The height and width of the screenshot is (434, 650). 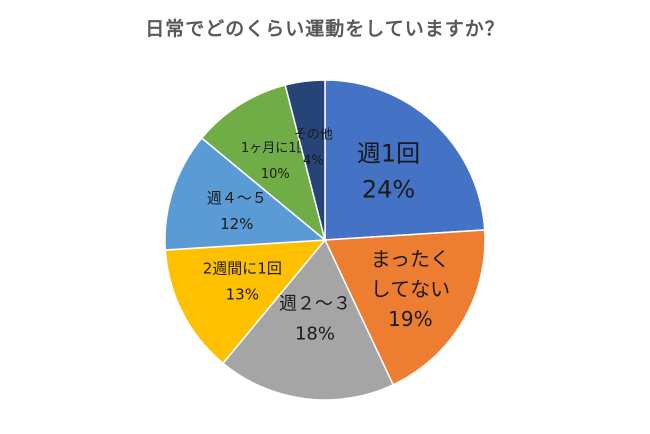 What do you see at coordinates (410, 259) in the screenshot?
I see `slice-category-label: まったく` at bounding box center [410, 259].